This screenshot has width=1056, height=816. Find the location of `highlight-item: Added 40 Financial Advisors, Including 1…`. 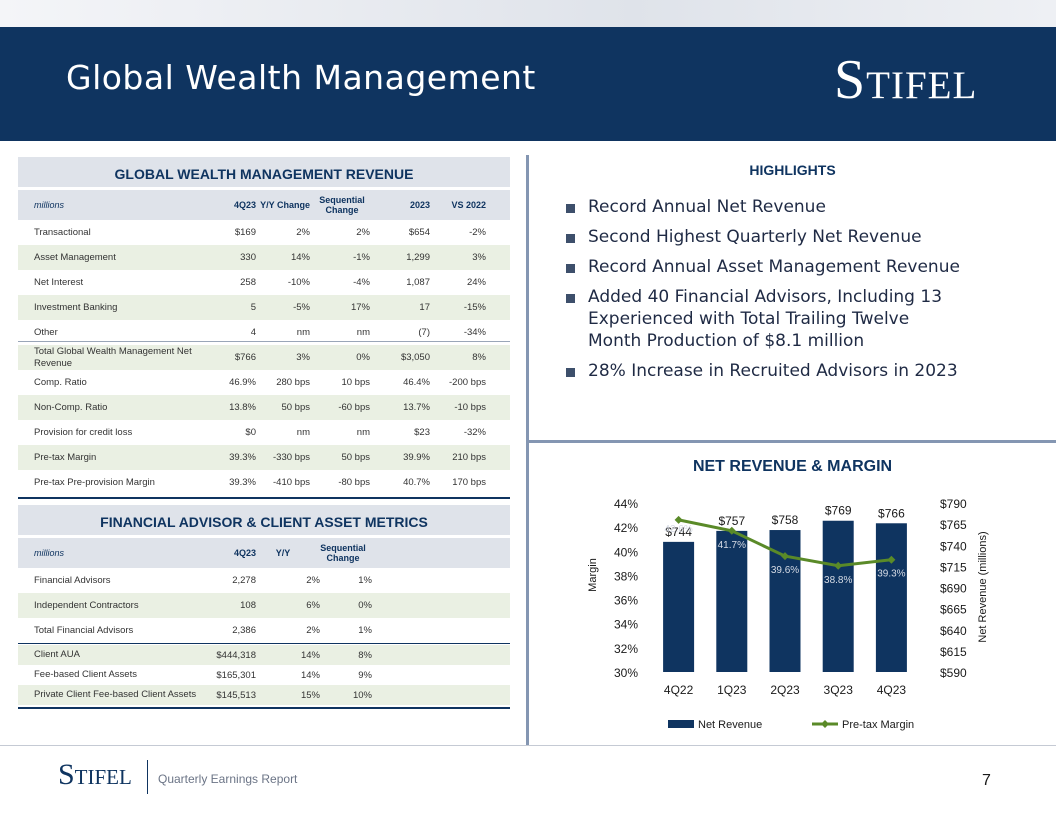

highlight-item: Added 40 Financial Advisors, Including 1… is located at coordinates (766, 319).